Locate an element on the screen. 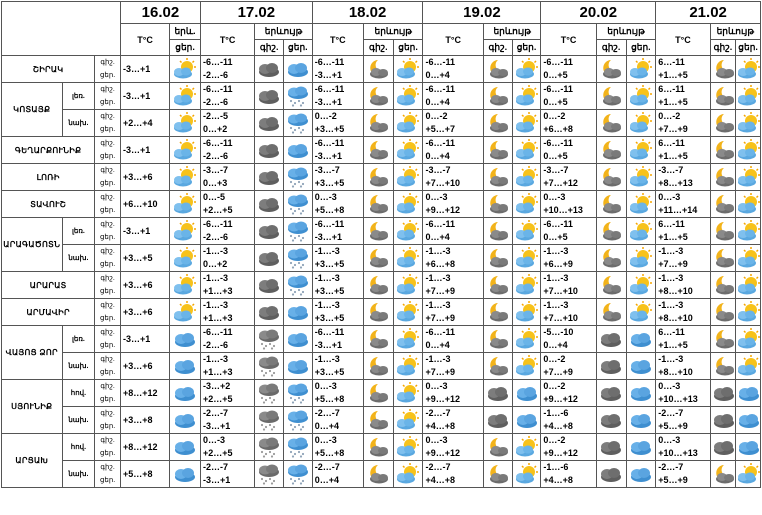  temperature-cell: 0…-3 +2…+5 is located at coordinates (227, 447).